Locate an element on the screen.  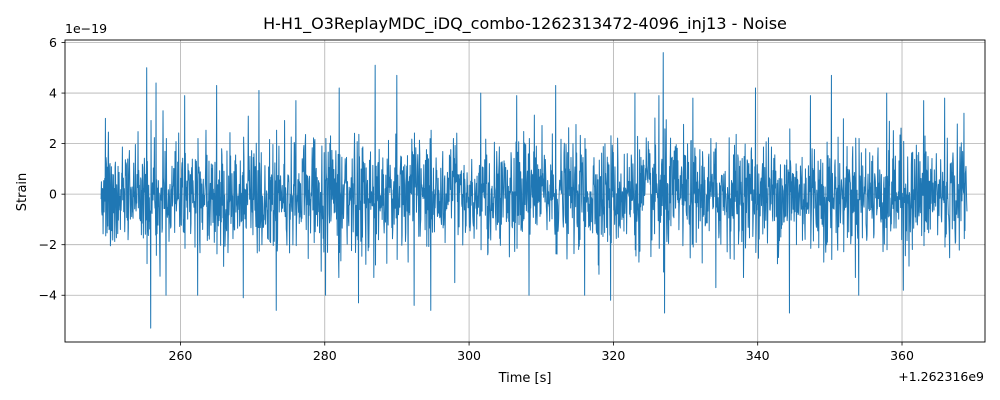
y-tick-label: 4 is located at coordinates (53, 93).